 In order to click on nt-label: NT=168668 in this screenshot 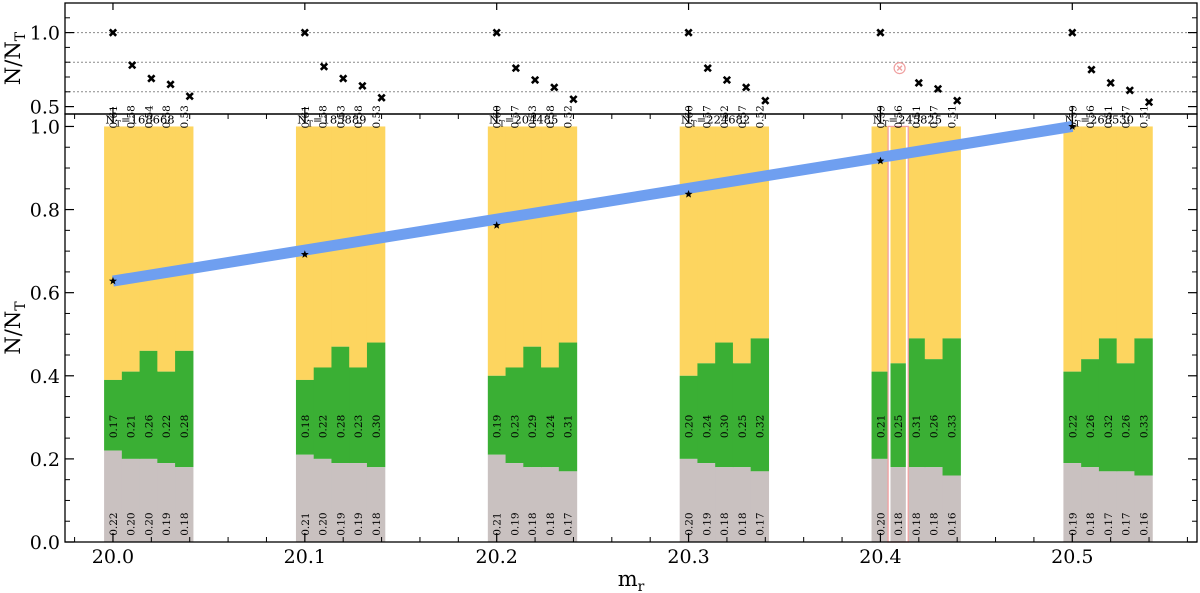, I will do `click(139, 120)`.